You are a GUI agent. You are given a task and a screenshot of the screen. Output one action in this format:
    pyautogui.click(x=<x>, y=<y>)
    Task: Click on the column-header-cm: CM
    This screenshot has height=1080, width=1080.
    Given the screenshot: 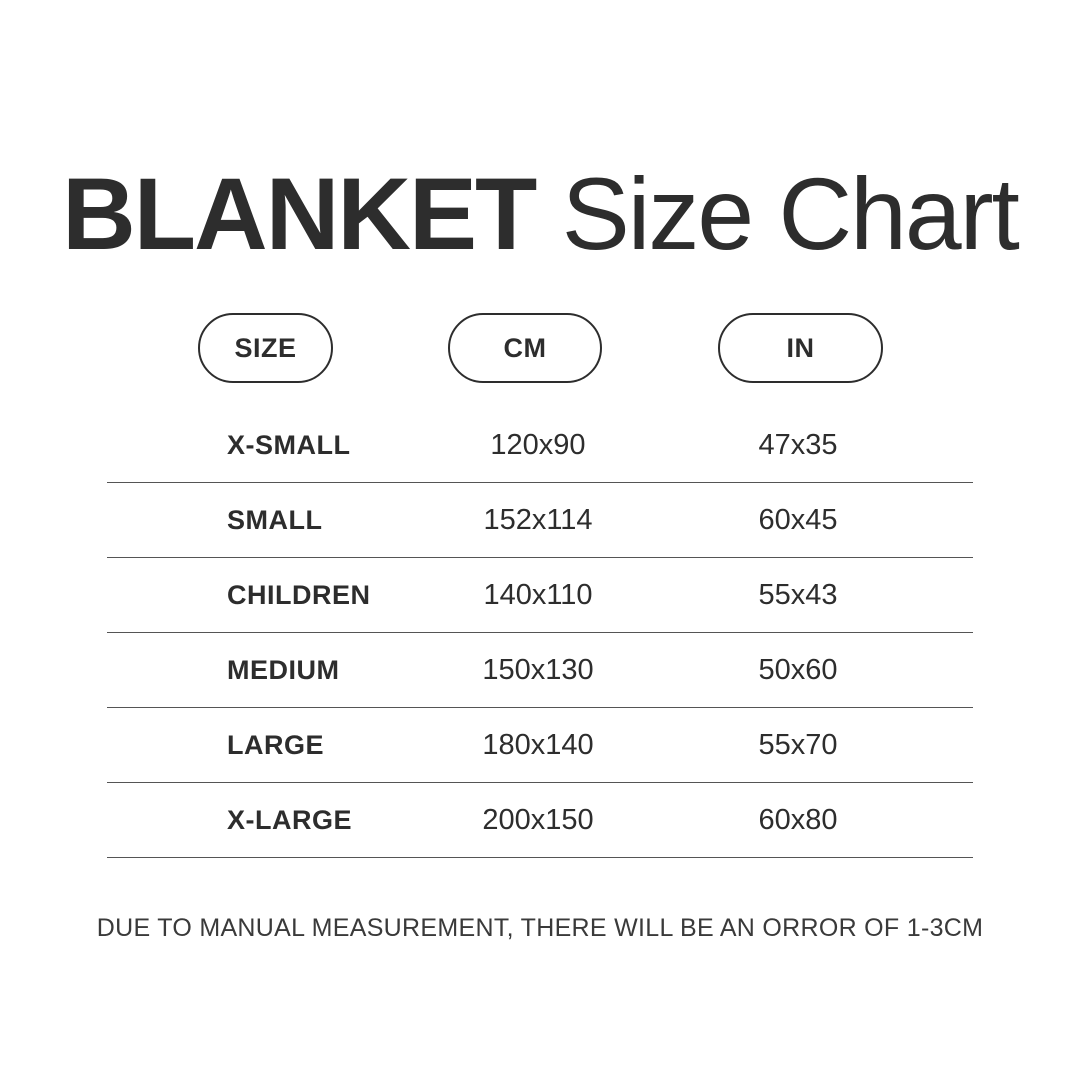 What is the action you would take?
    pyautogui.click(x=525, y=348)
    